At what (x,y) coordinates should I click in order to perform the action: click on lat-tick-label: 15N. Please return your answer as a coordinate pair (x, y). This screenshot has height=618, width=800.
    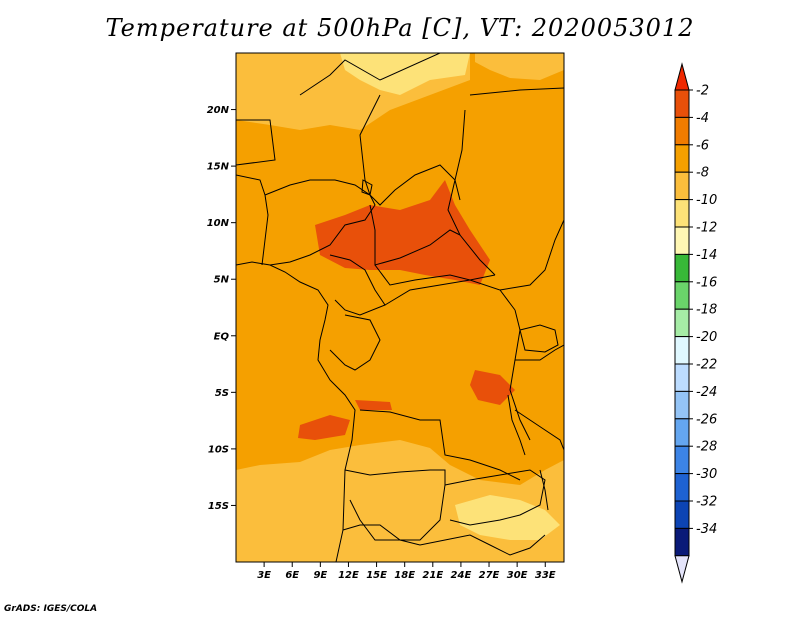
    Looking at the image, I should click on (218, 167).